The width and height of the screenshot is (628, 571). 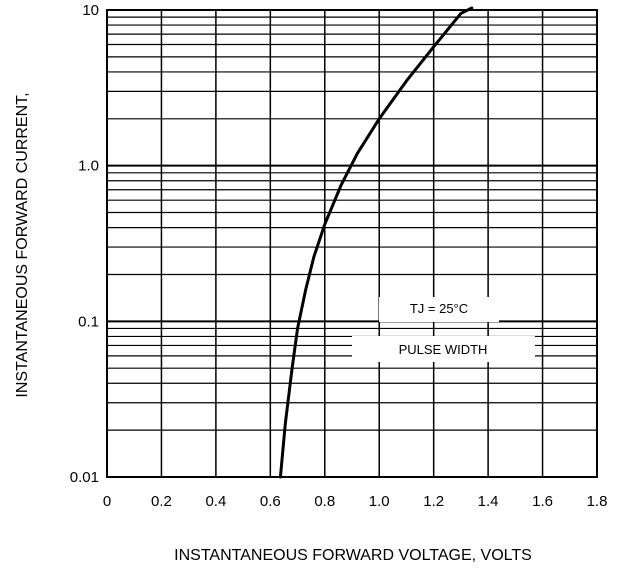 What do you see at coordinates (433, 501) in the screenshot?
I see `x-tick-label: 1.2` at bounding box center [433, 501].